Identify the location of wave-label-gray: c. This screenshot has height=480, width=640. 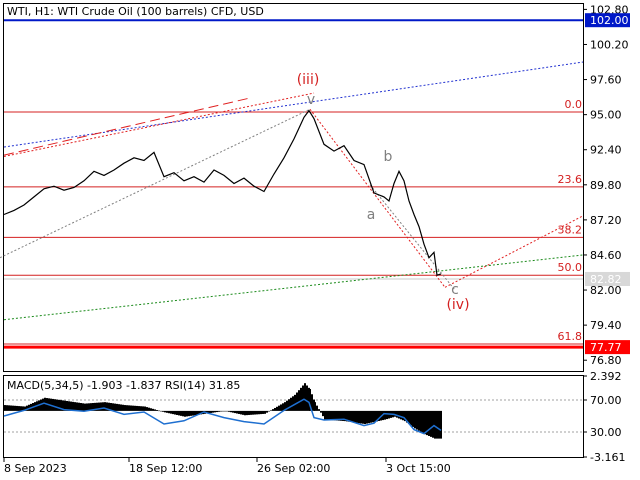
(455, 290).